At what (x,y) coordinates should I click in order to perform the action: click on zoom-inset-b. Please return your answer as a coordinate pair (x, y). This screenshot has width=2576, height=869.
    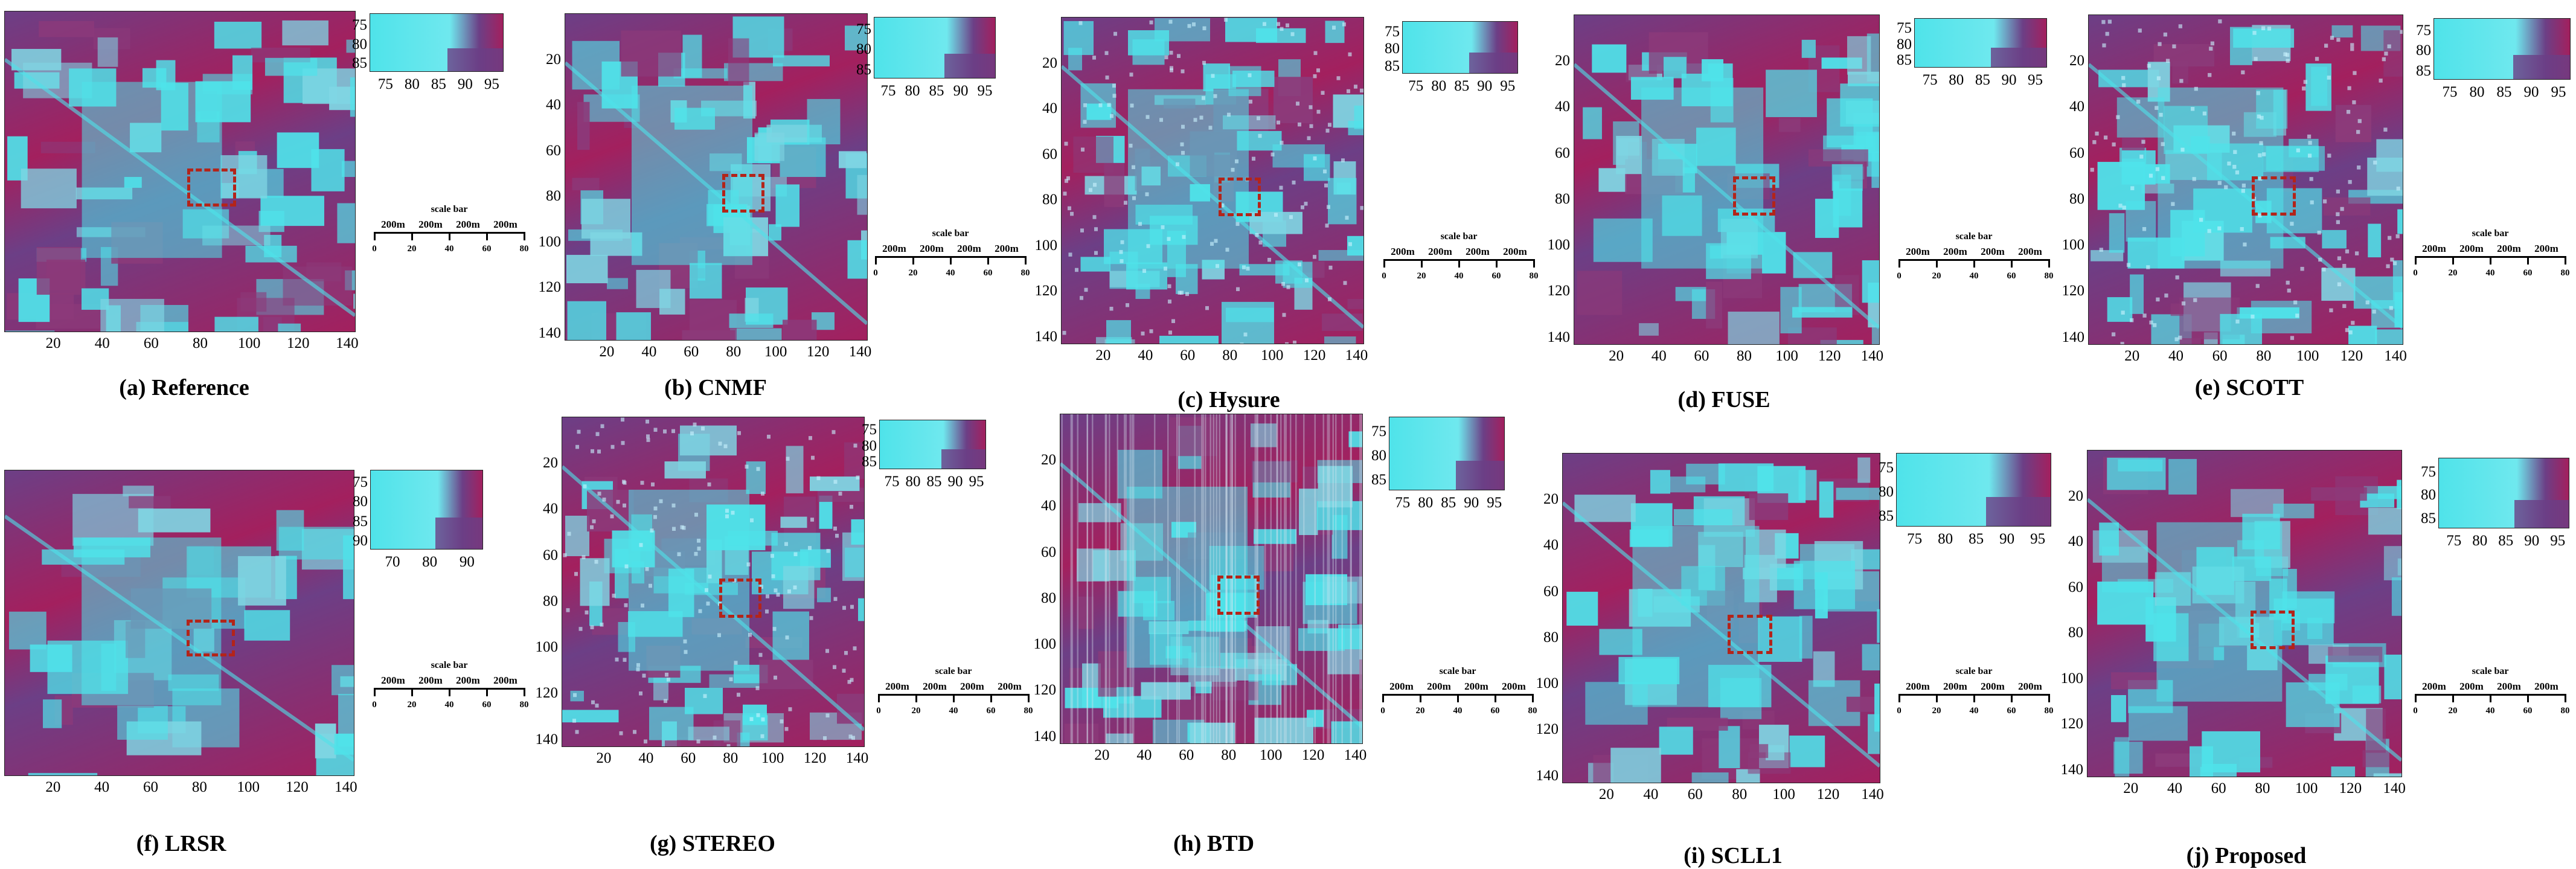
    Looking at the image, I should click on (935, 48).